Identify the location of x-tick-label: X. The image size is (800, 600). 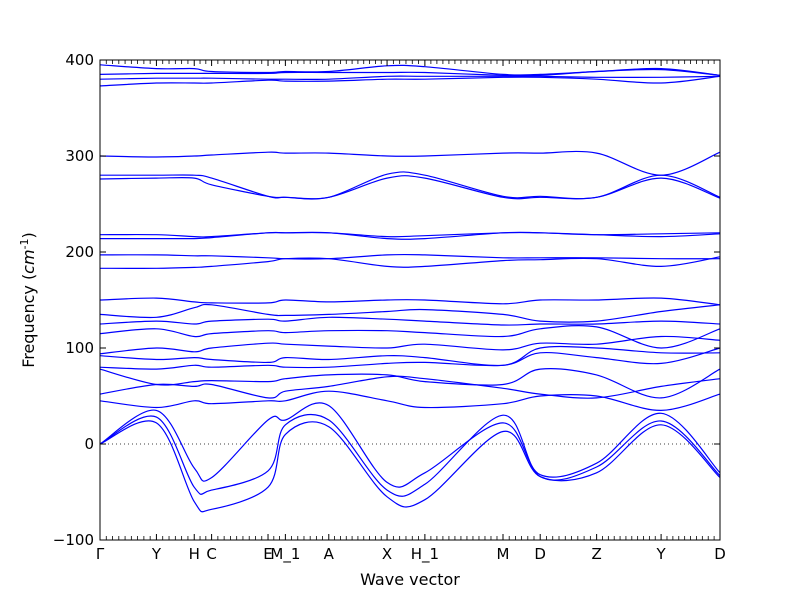
(387, 554).